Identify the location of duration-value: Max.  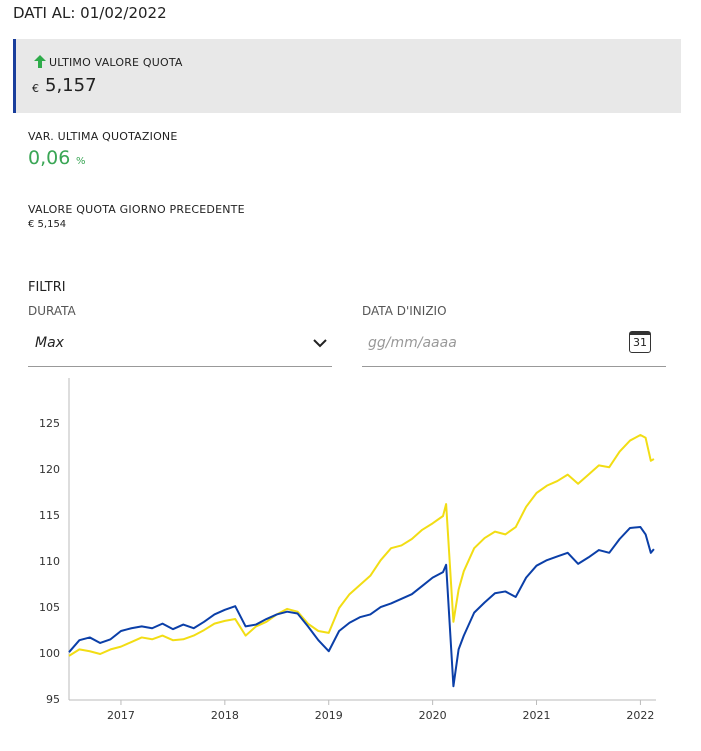
(49, 343).